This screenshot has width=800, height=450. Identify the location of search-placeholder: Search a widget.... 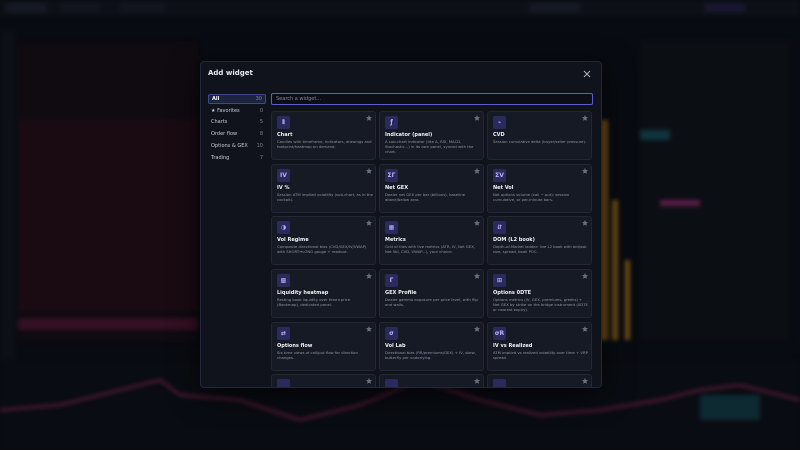
(299, 99).